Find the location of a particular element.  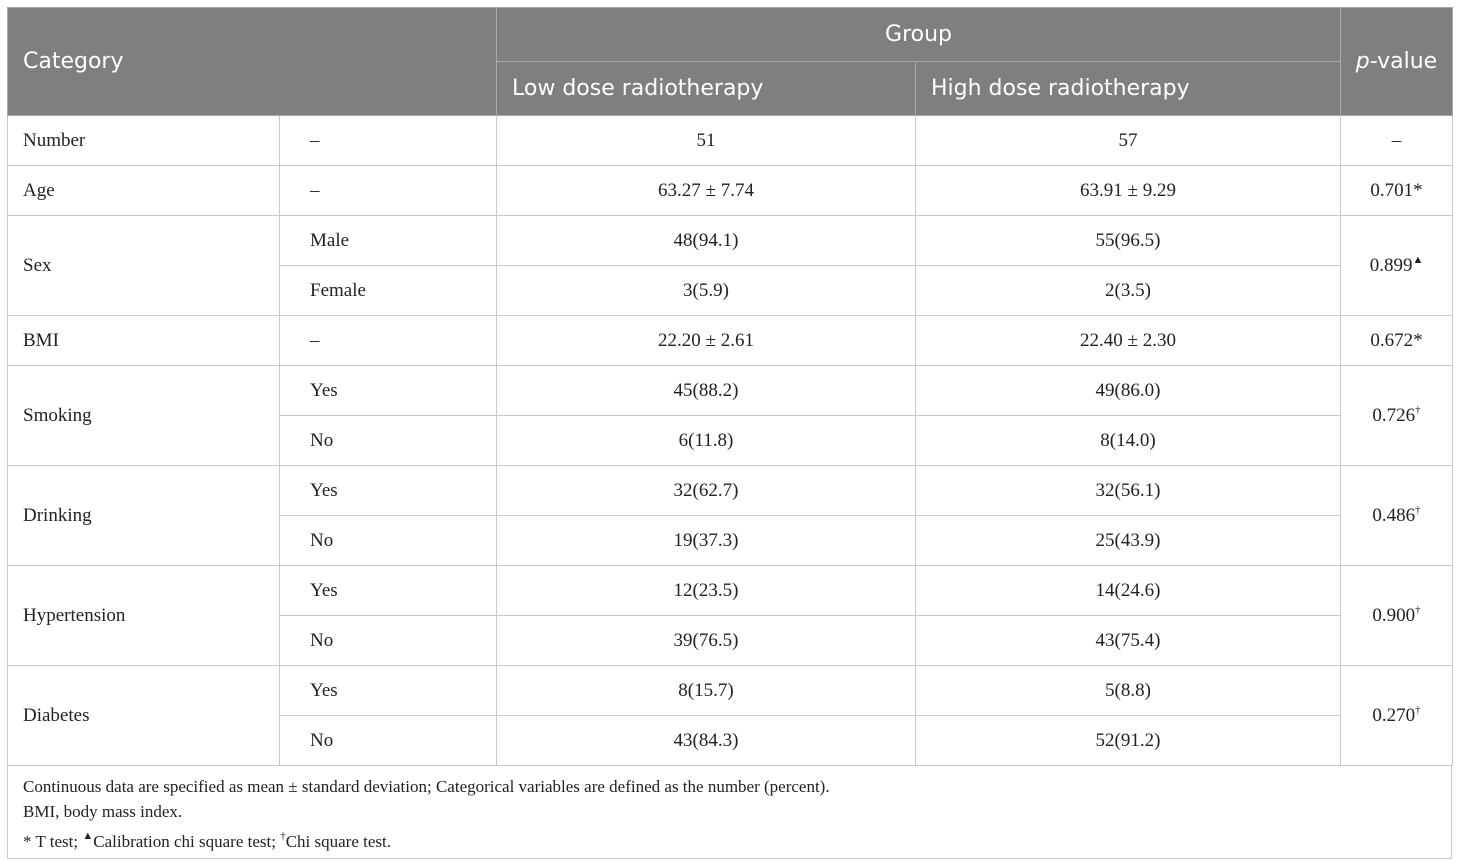

p-value-cell: 0.270† is located at coordinates (1397, 715).